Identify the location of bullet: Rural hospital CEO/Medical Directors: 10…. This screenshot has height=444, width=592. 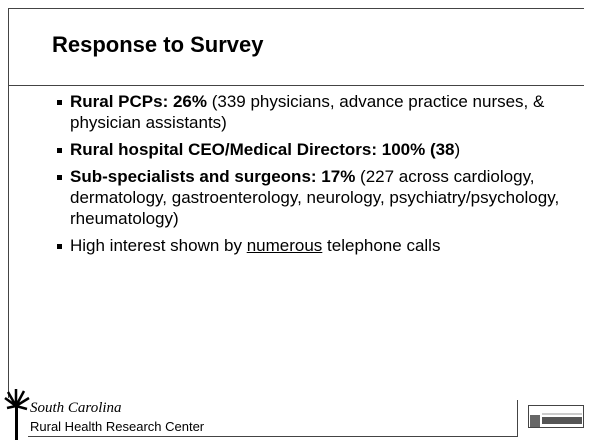
(311, 149).